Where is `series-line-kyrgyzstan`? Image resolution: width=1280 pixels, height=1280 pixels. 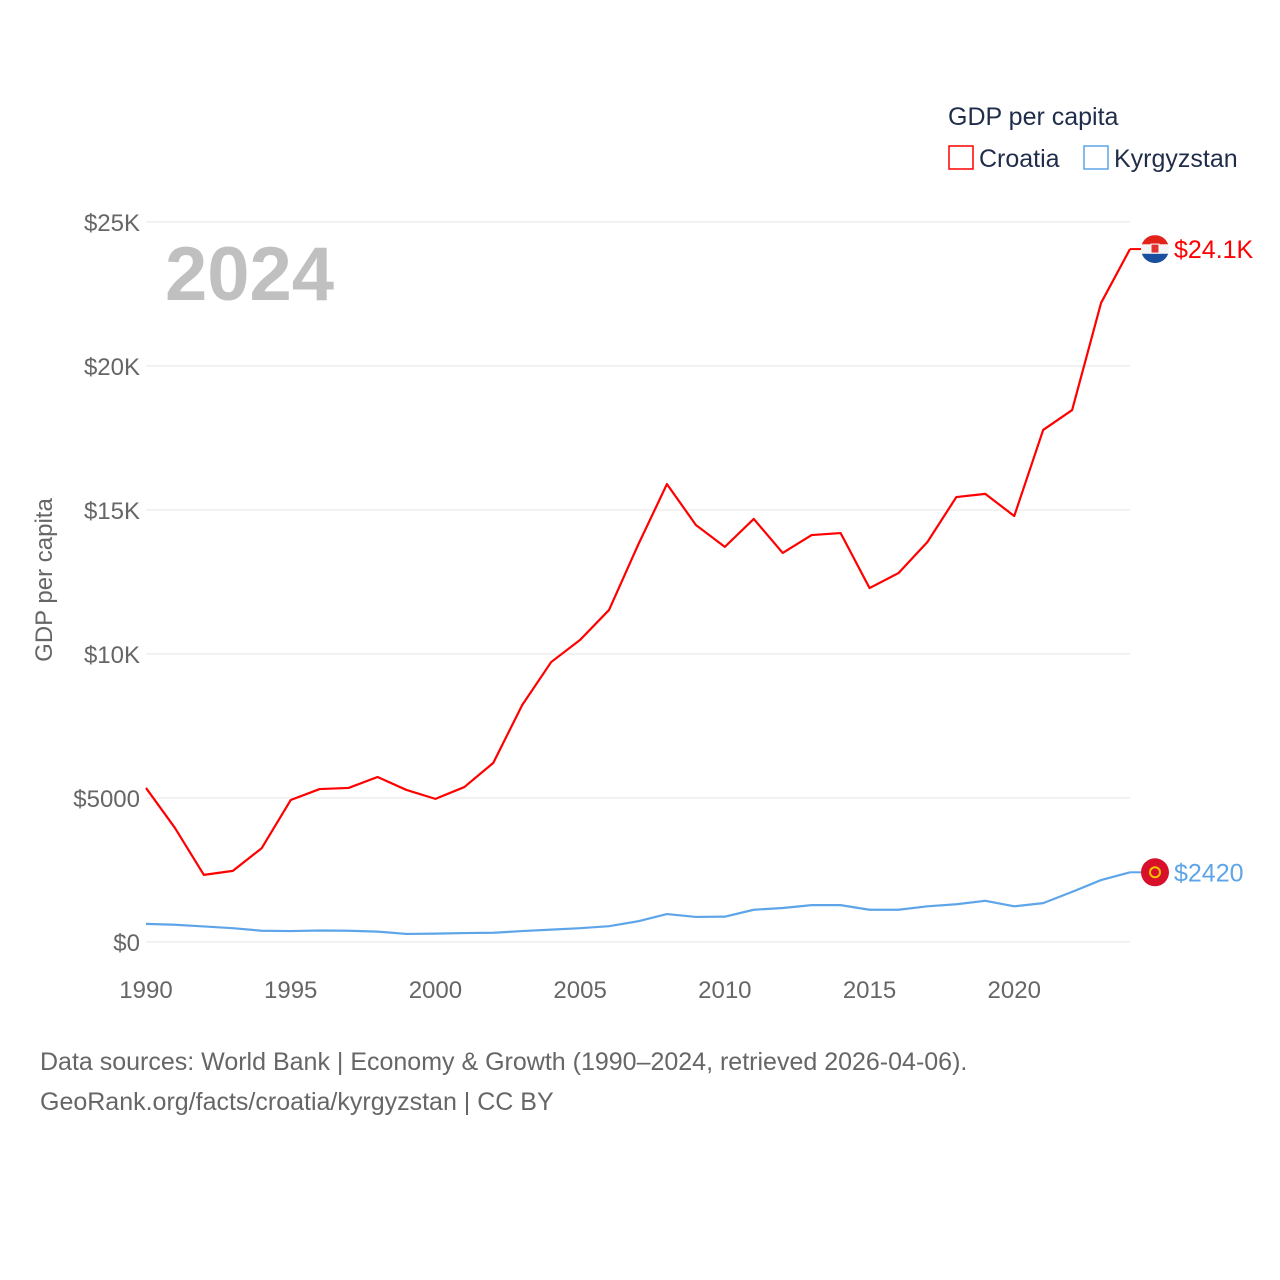 series-line-kyrgyzstan is located at coordinates (638, 903).